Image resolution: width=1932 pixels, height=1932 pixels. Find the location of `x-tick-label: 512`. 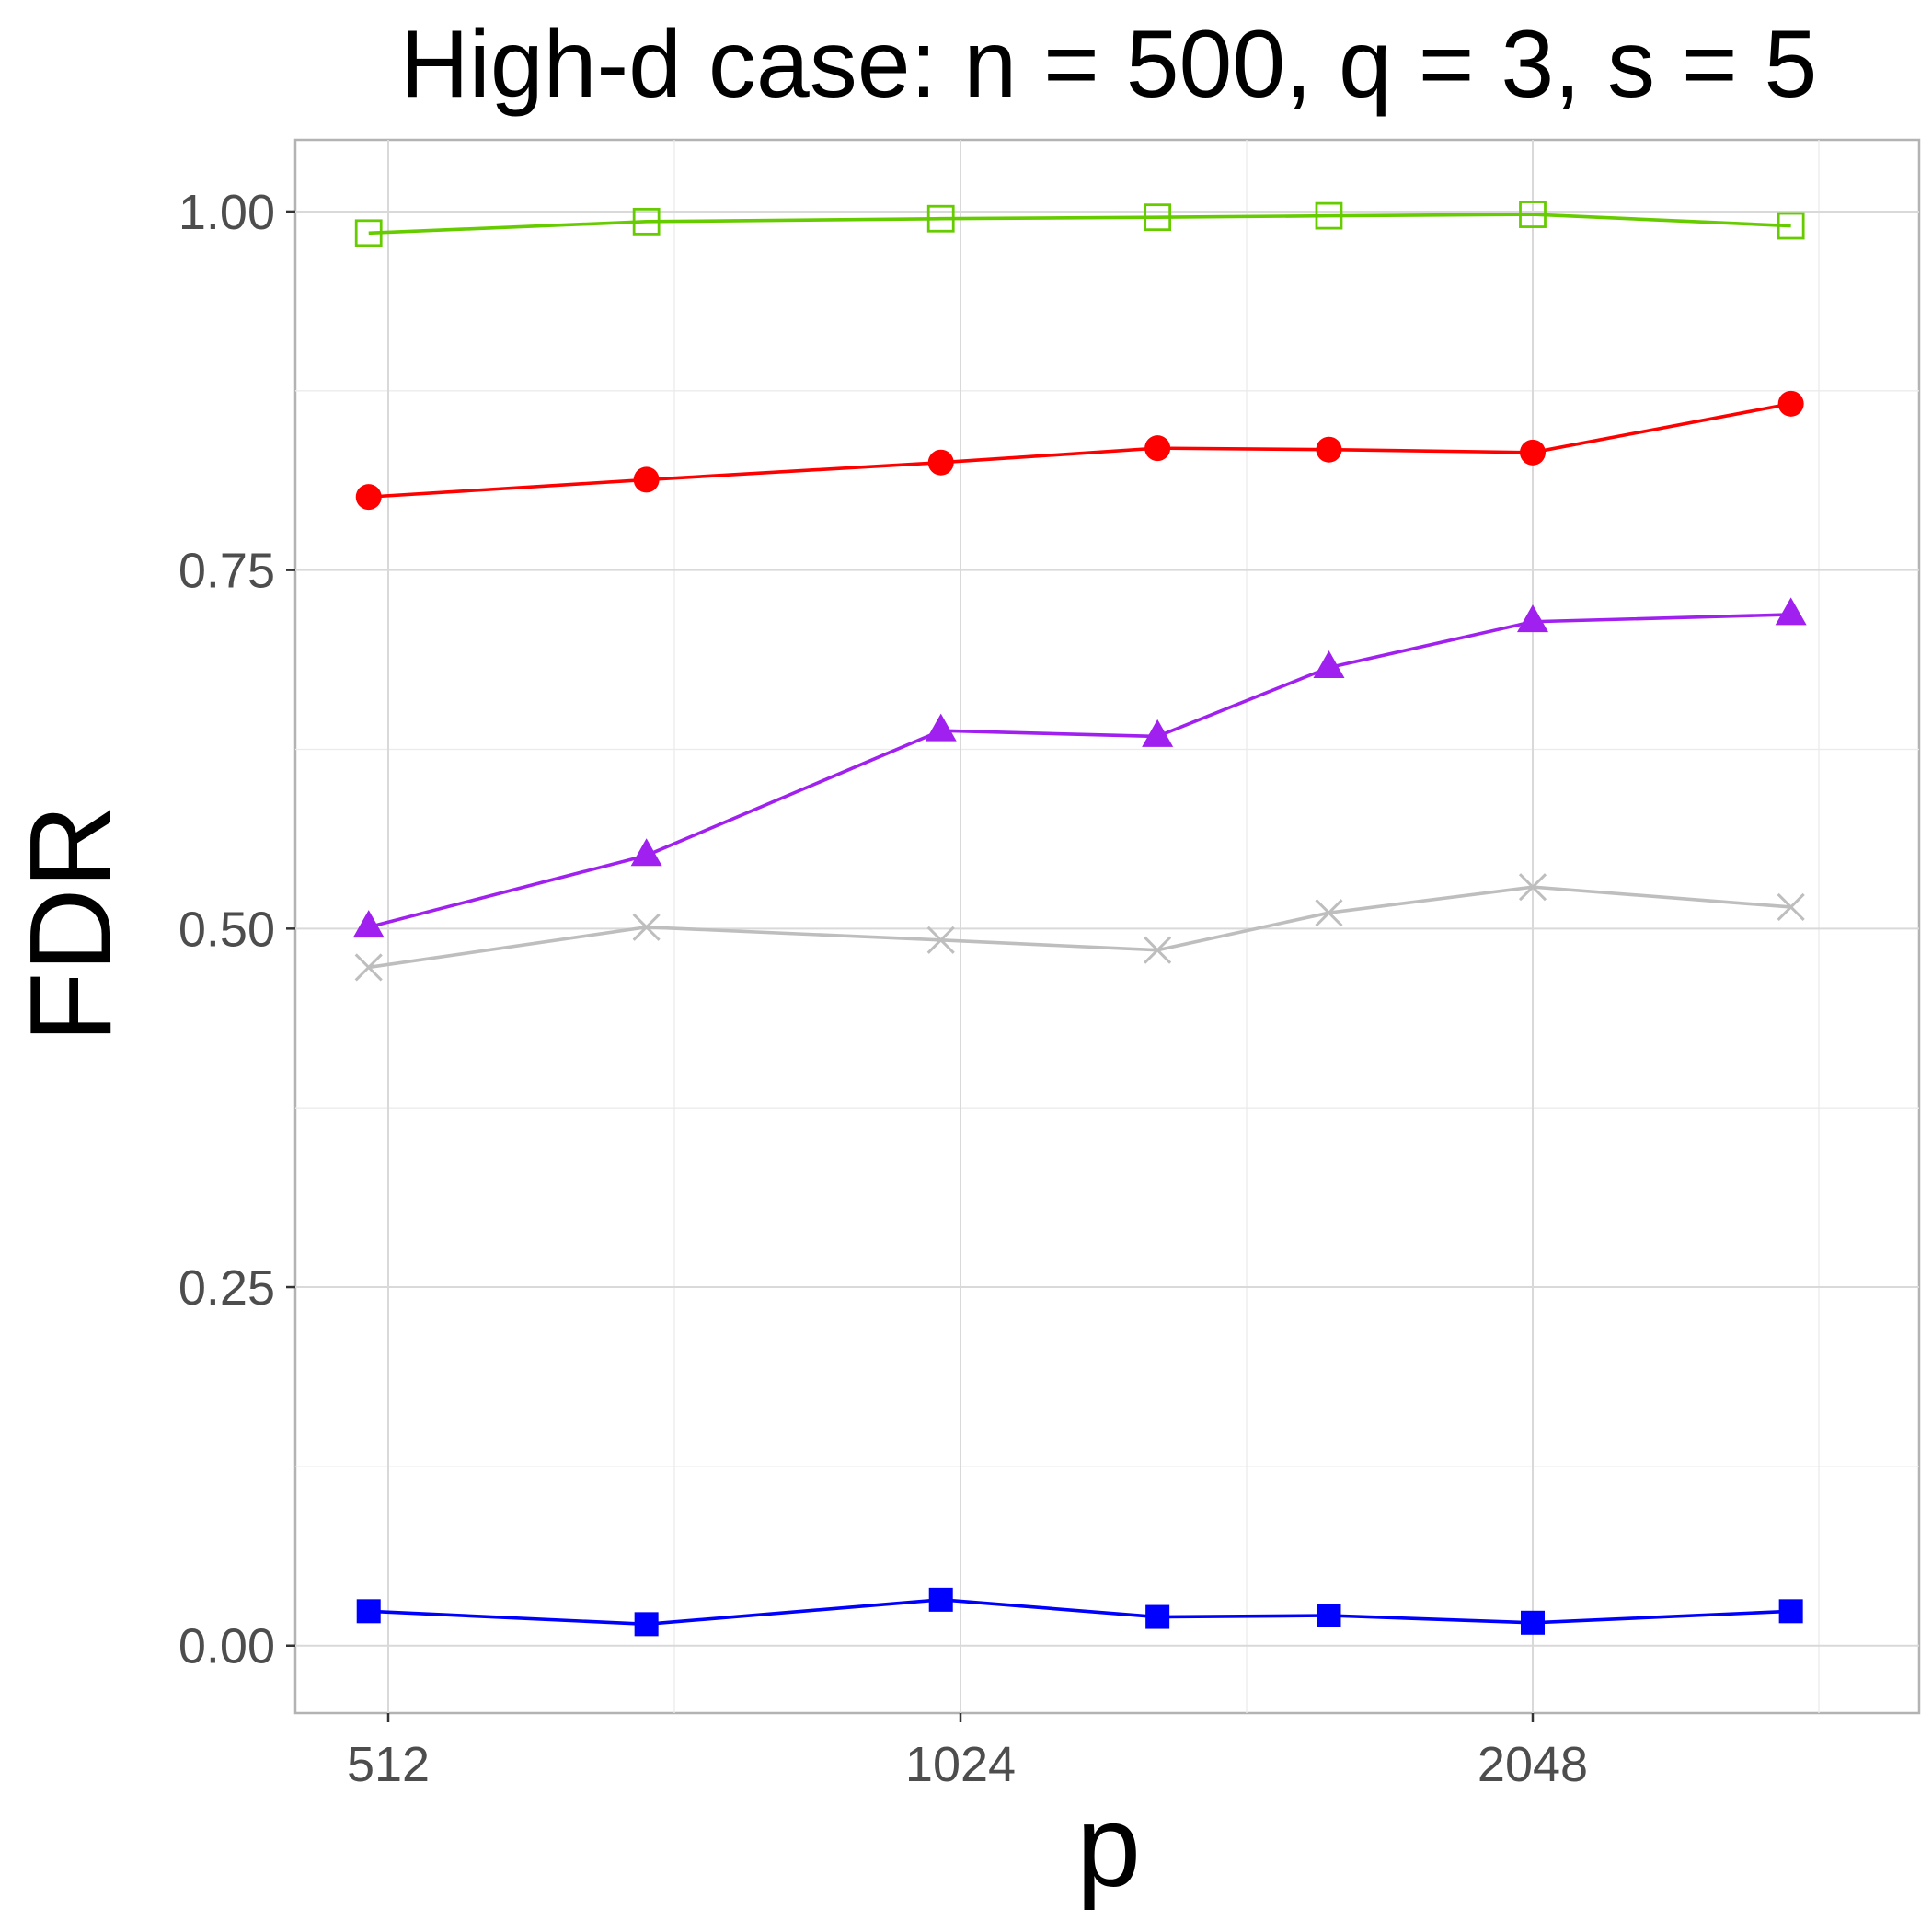

x-tick-label: 512 is located at coordinates (388, 1764).